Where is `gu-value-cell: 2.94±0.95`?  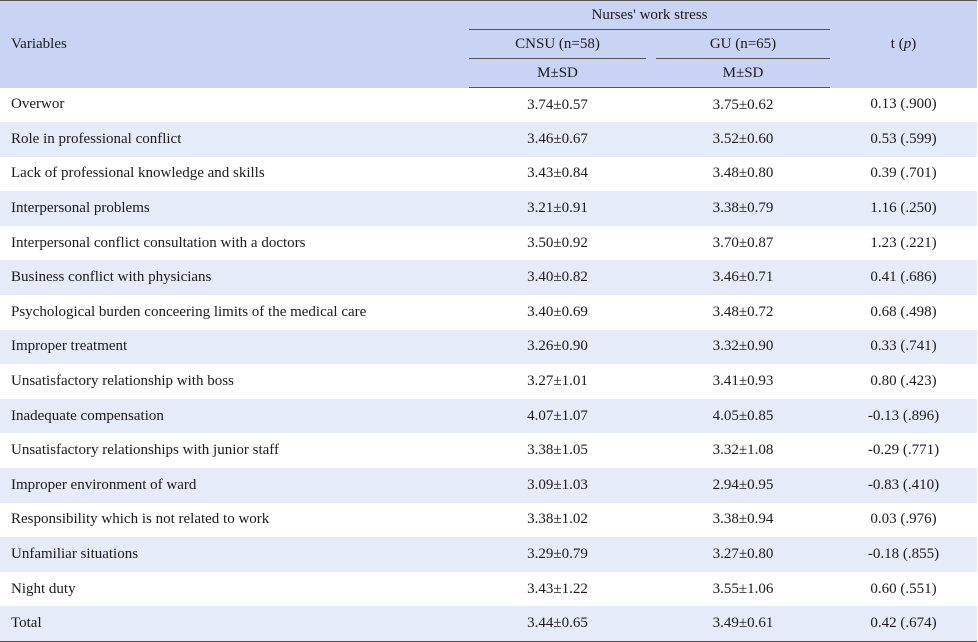 gu-value-cell: 2.94±0.95 is located at coordinates (743, 484).